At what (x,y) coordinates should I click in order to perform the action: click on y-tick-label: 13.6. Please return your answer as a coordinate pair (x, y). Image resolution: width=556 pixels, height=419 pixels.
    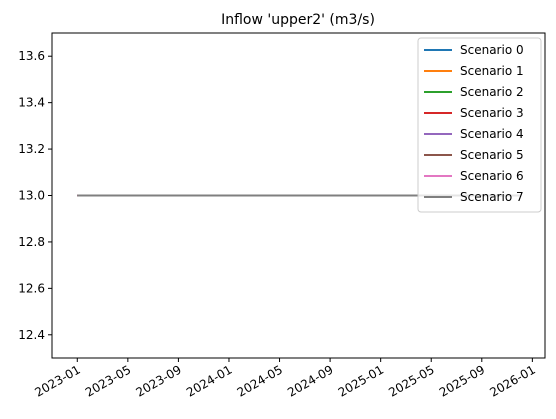
    Looking at the image, I should click on (31, 56).